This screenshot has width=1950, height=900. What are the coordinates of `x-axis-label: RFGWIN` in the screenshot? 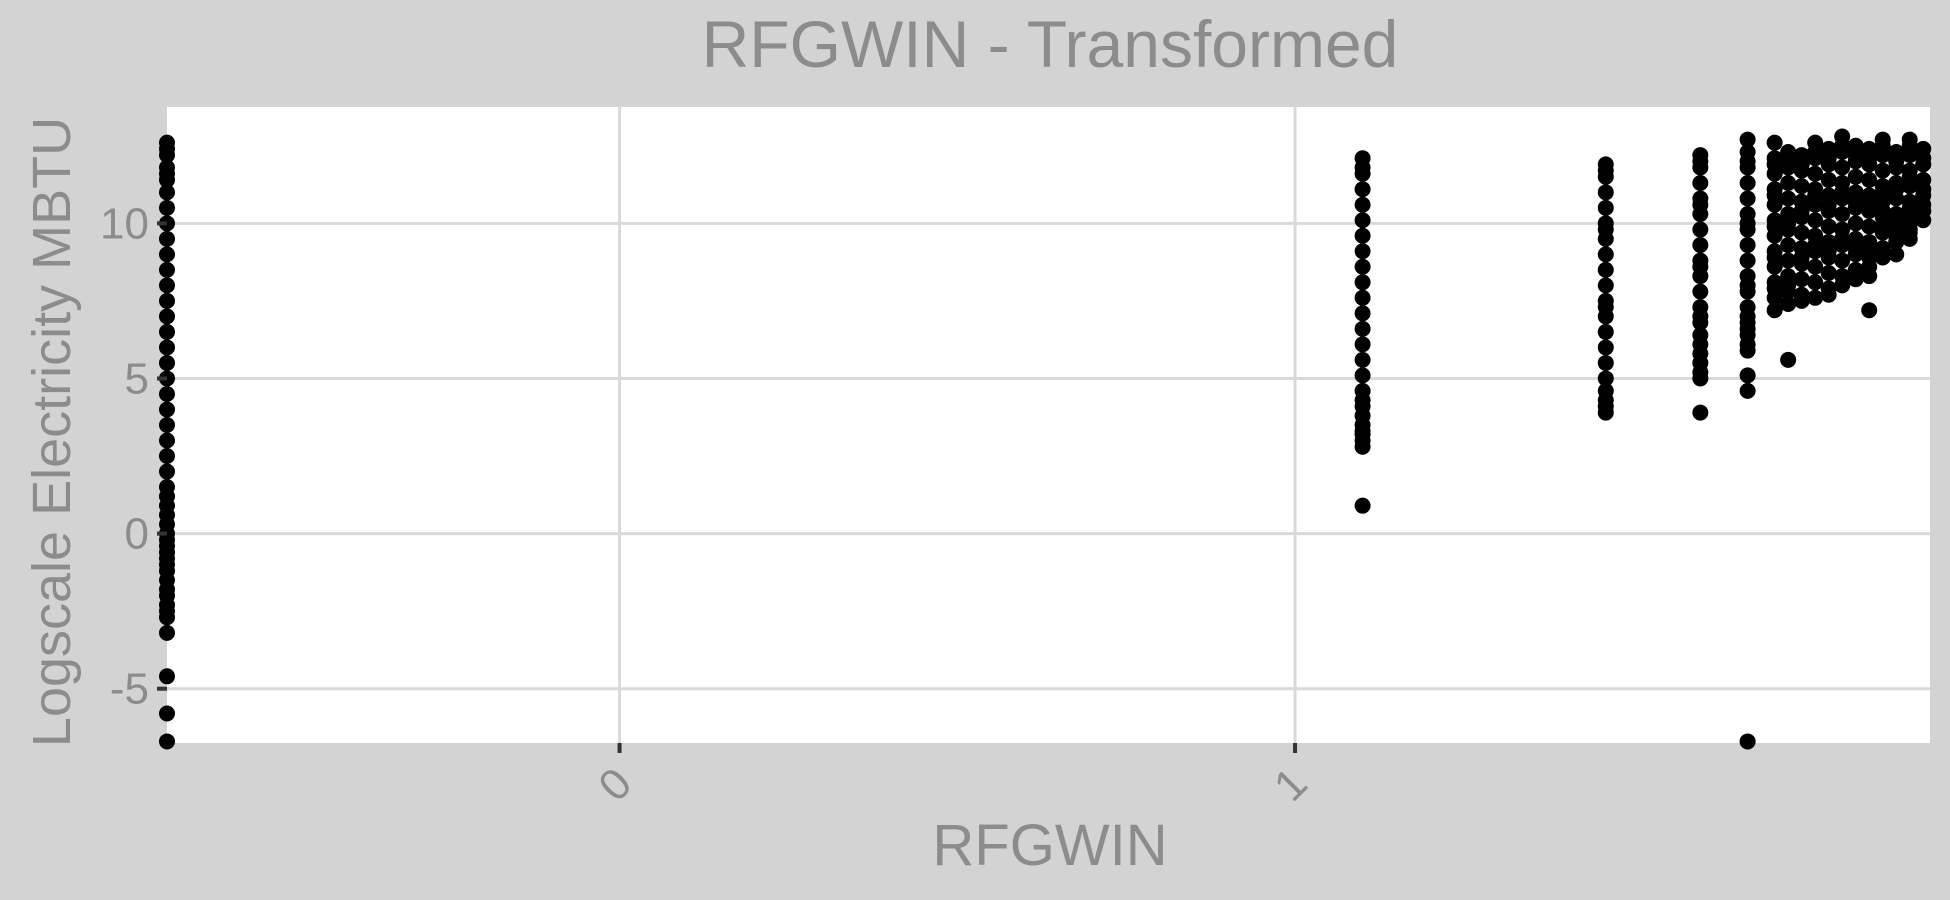 It's located at (1049, 845).